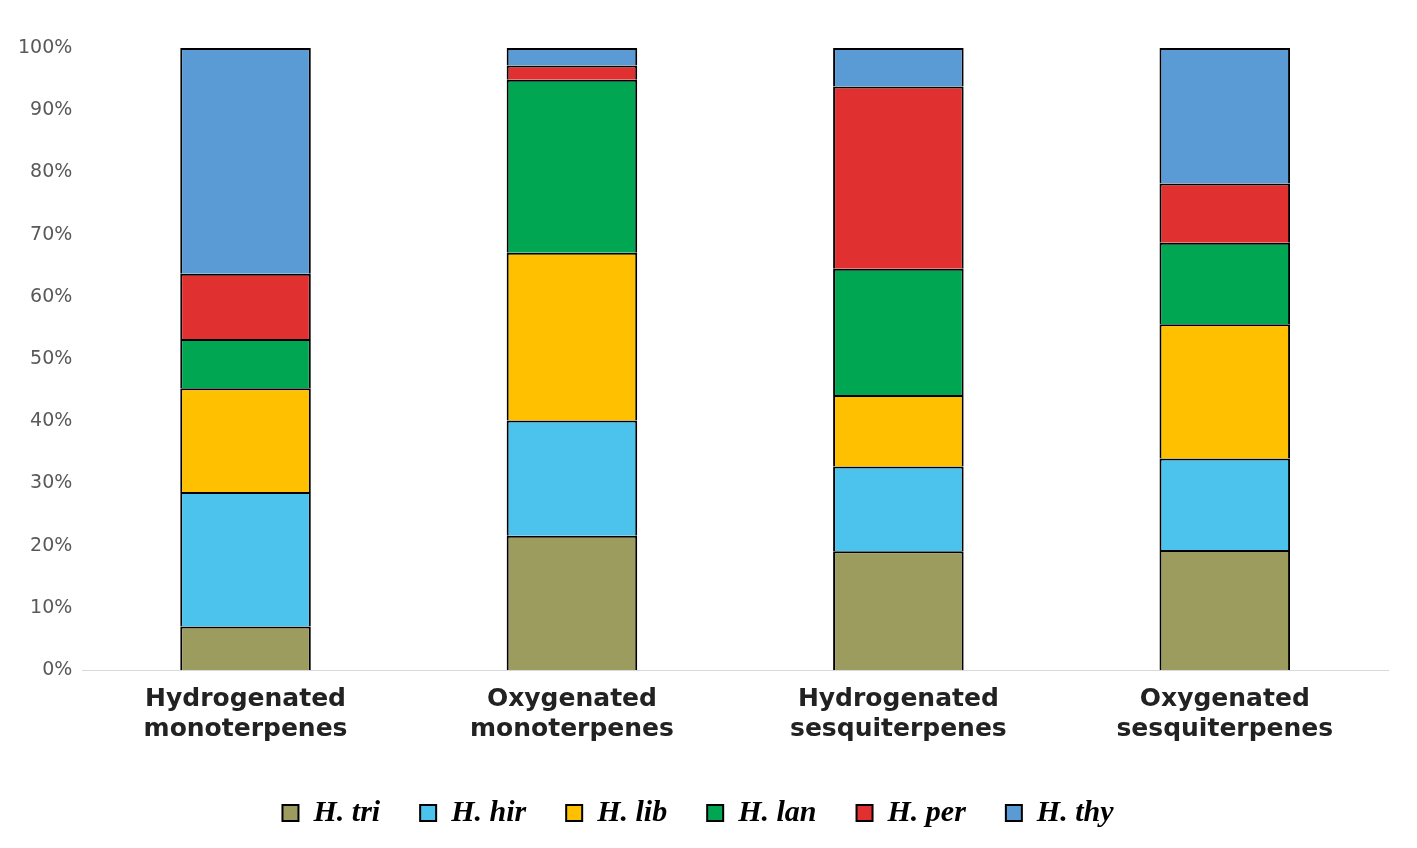  I want to click on x-tick-label: Hydrogenated sesquiterpenes, so click(898, 712).